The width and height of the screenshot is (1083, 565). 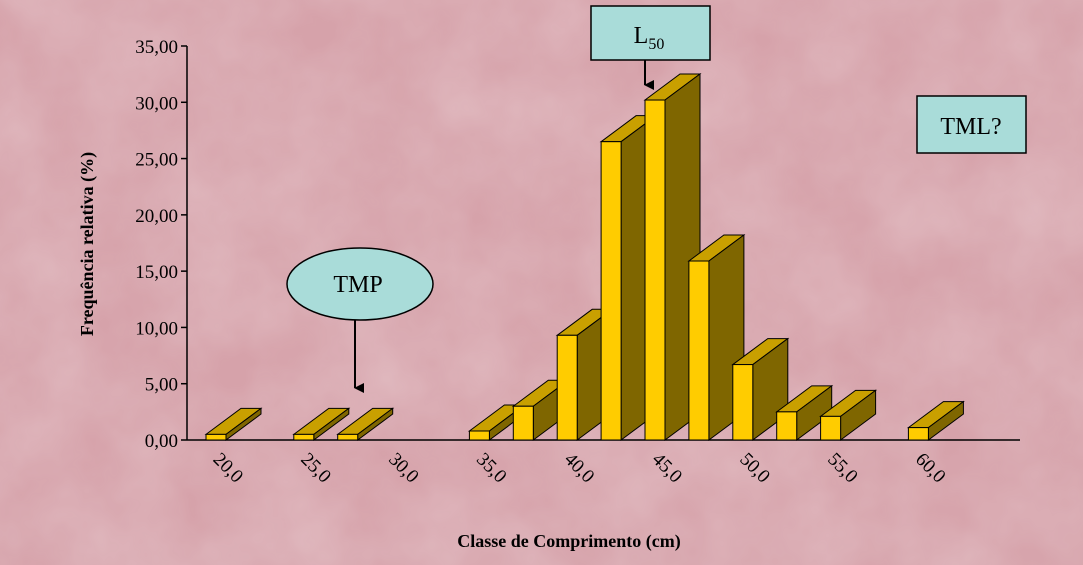 I want to click on y-tick-label: 25,00, so click(x=156, y=160).